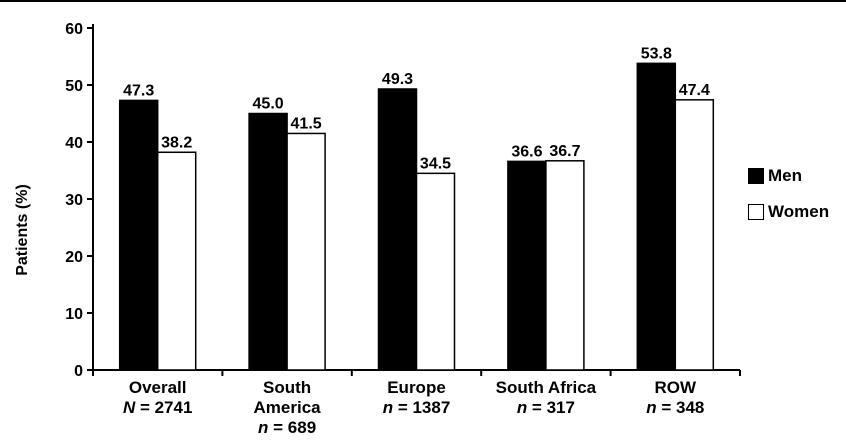  I want to click on x-category-label: ROW n = 348, so click(675, 398).